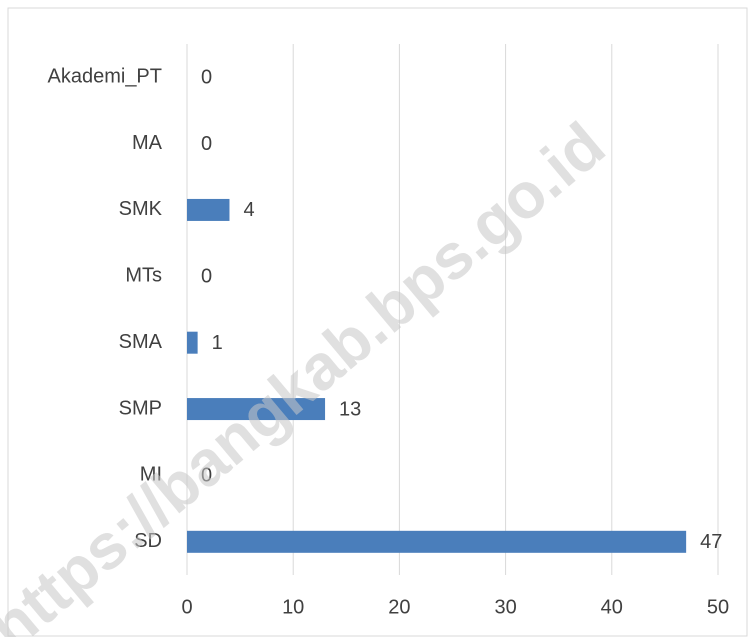 This screenshot has height=637, width=755. What do you see at coordinates (350, 409) in the screenshot?
I see `value-label: 13` at bounding box center [350, 409].